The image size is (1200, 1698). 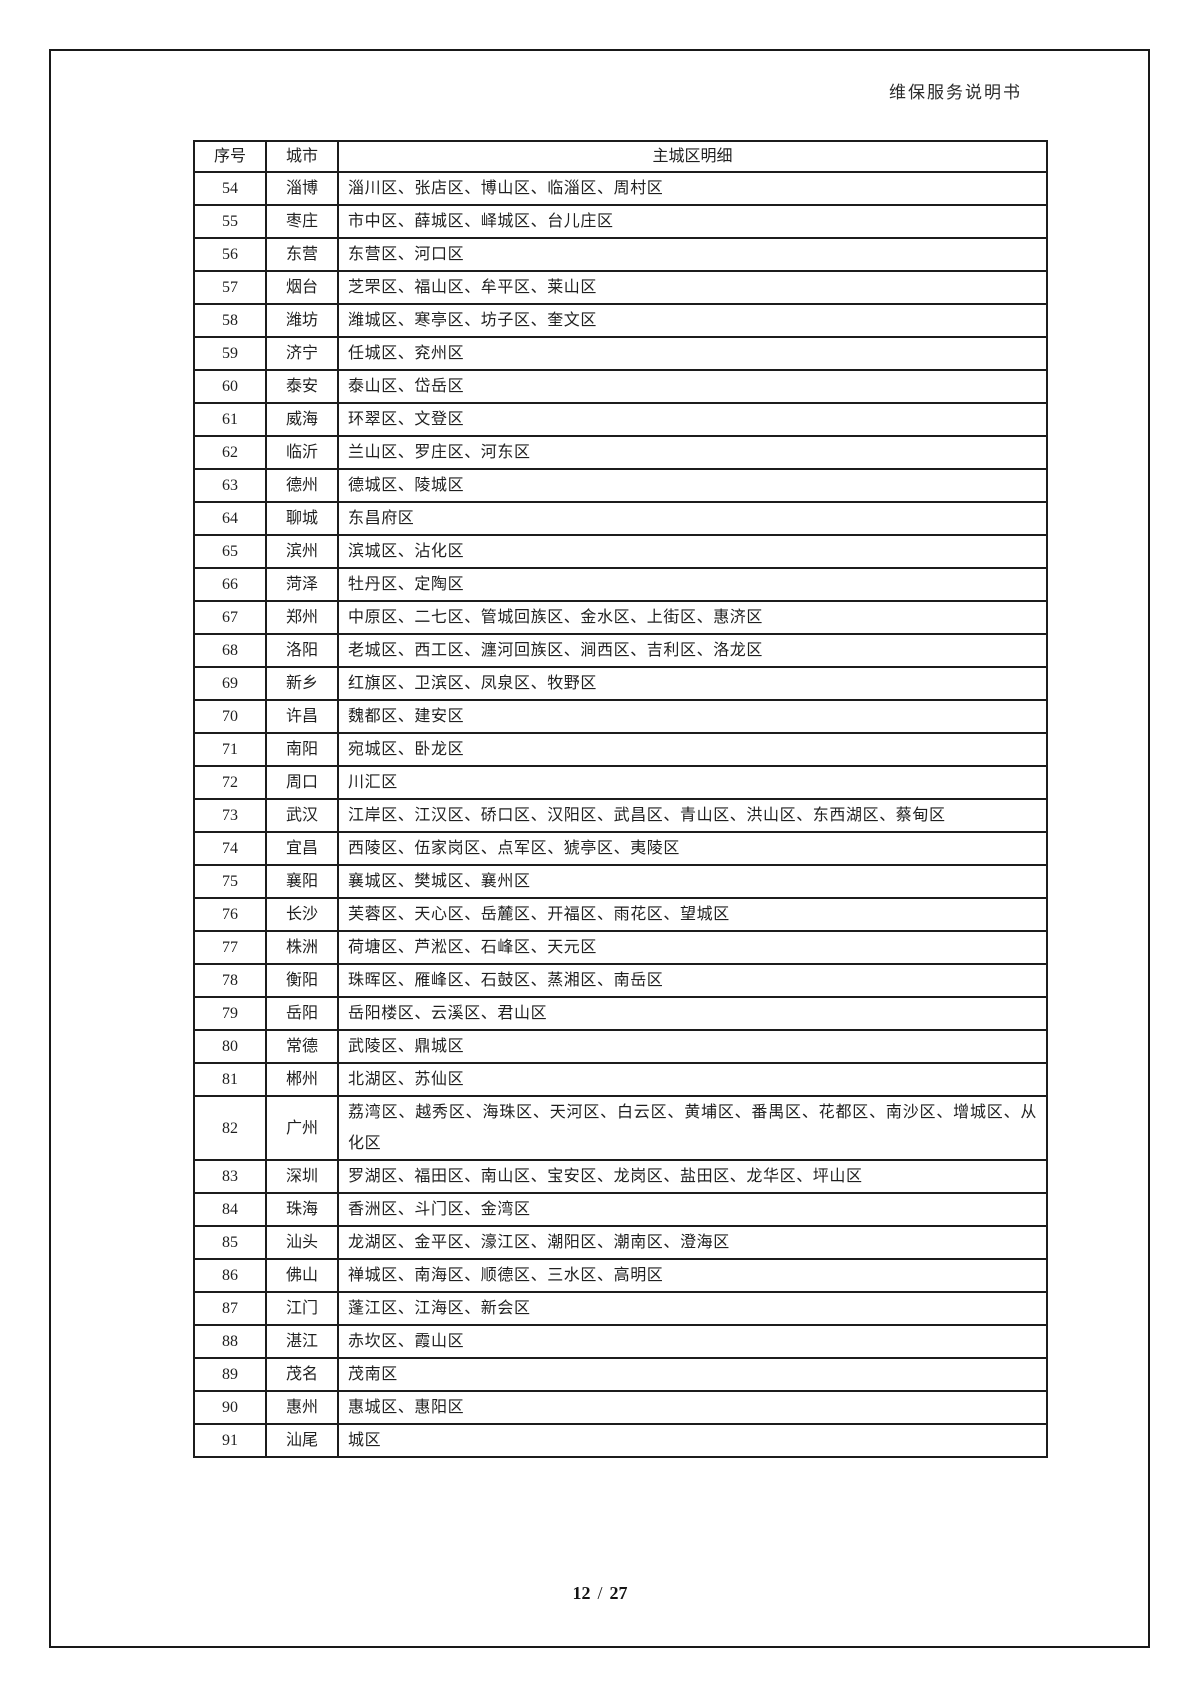 I want to click on row-index-cell: 72, so click(x=230, y=782).